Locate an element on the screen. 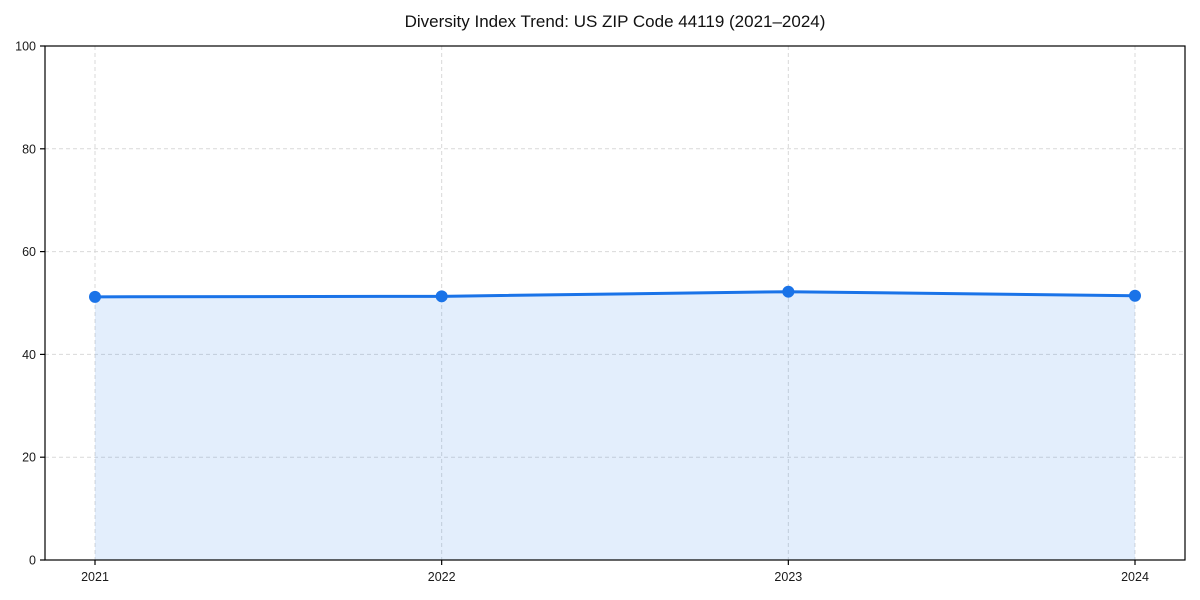 The width and height of the screenshot is (1200, 600). y-tick-label: 20 is located at coordinates (29, 458).